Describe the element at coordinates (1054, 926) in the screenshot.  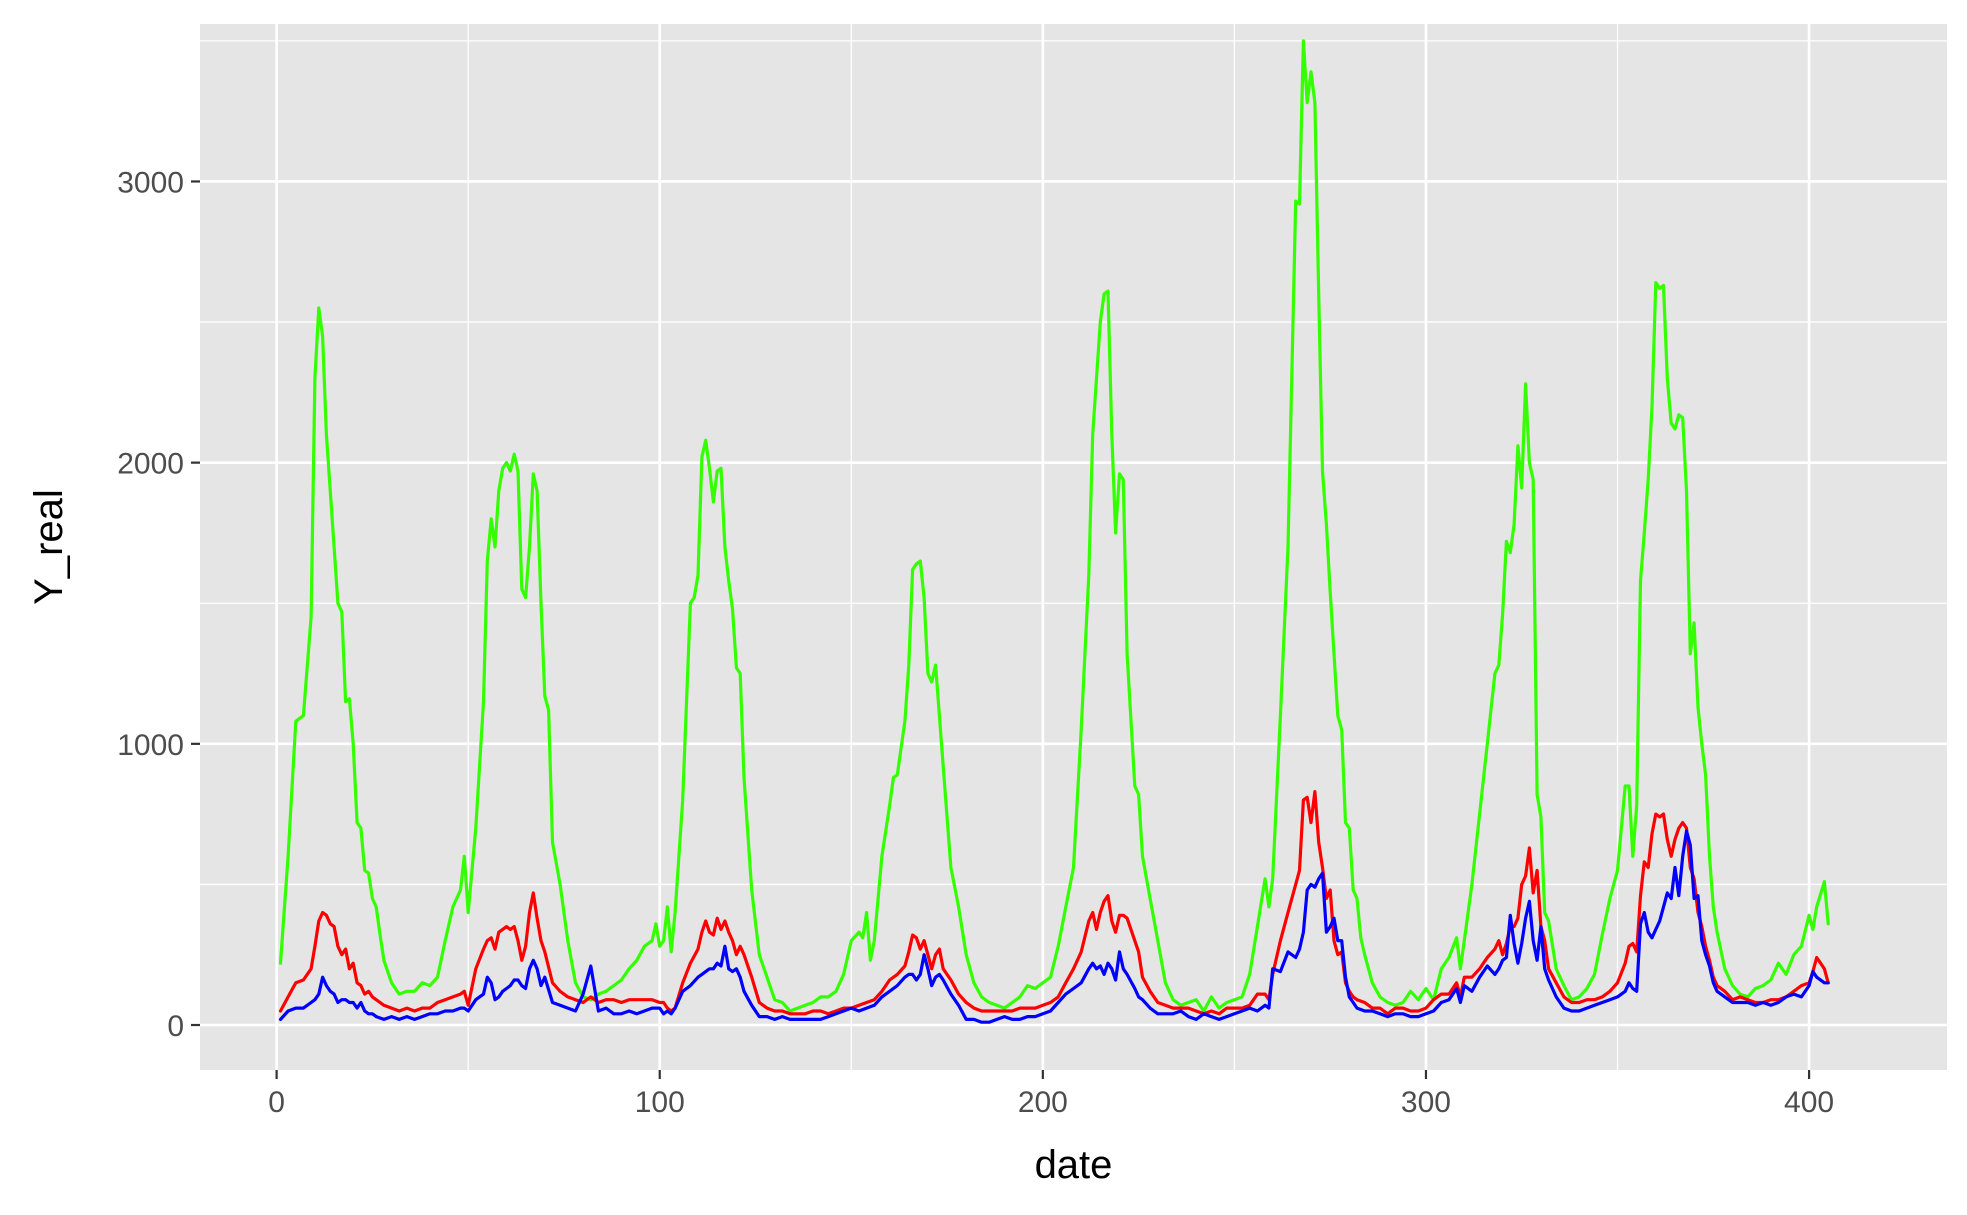
I see `series-line-blue` at that location.